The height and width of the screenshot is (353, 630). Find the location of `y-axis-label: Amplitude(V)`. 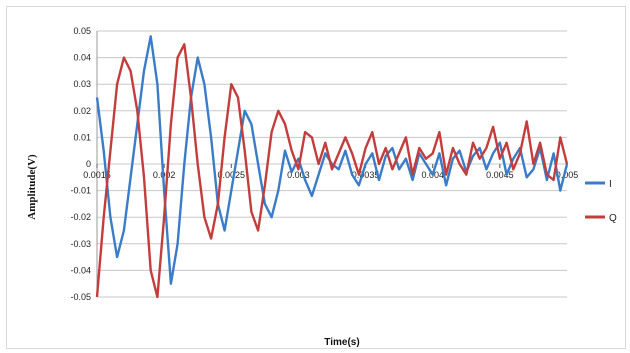

y-axis-label: Amplitude(V) is located at coordinates (32, 187).